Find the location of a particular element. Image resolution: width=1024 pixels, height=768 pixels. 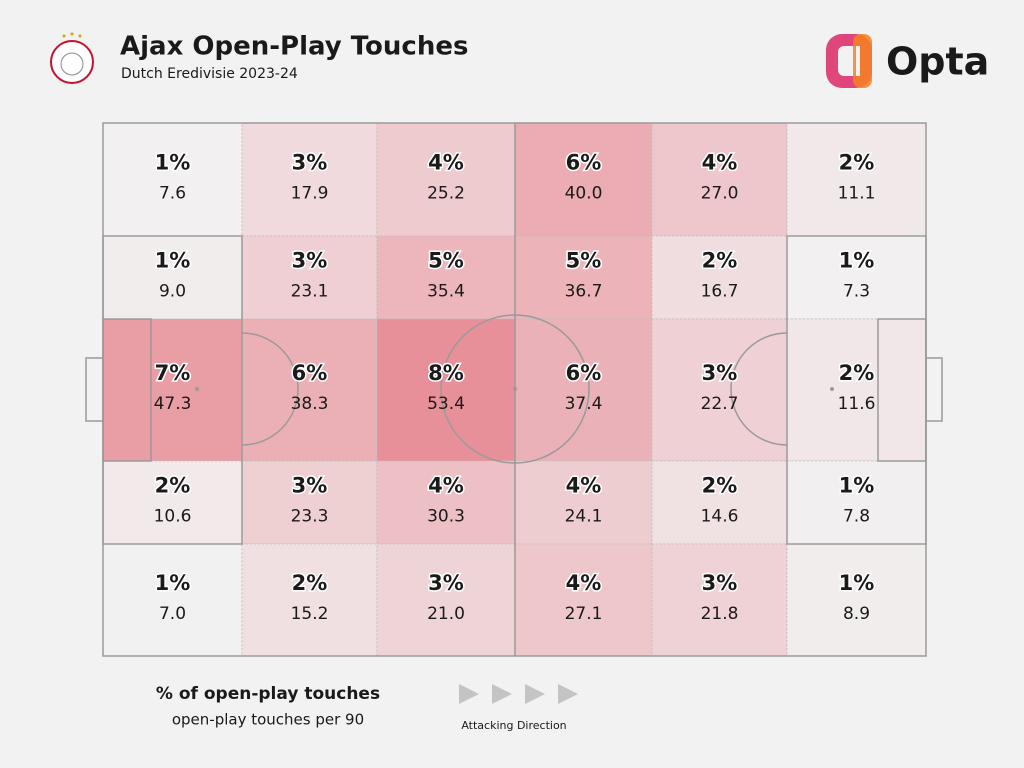

value-label: 23.3 is located at coordinates (310, 517).